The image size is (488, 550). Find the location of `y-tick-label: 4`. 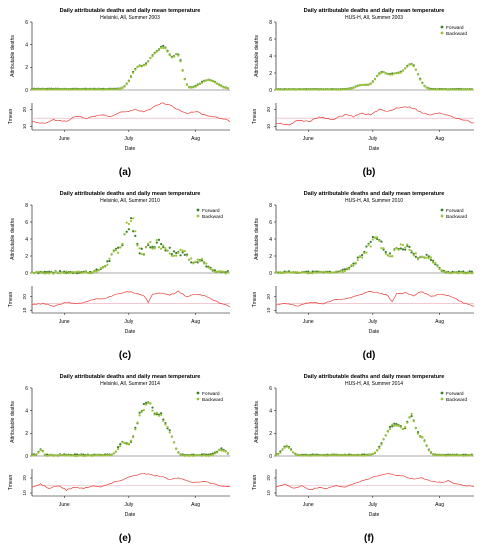

y-tick-label: 4 is located at coordinates (270, 240).